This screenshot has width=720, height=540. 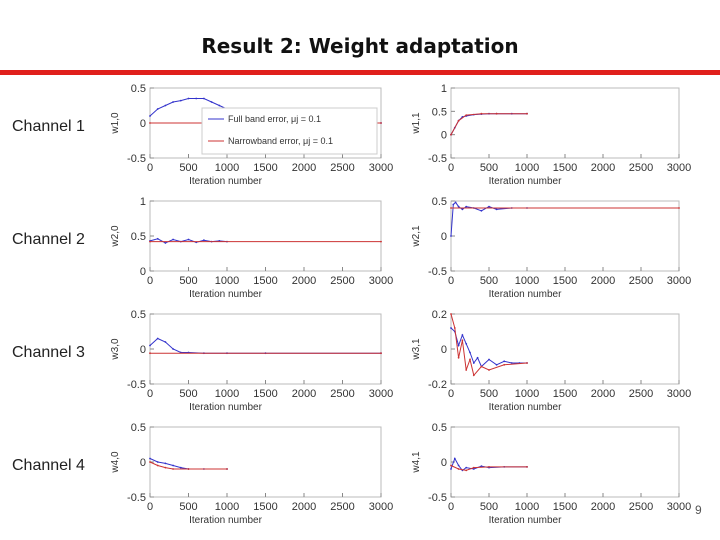 What do you see at coordinates (444, 89) in the screenshot?
I see `y-tick-label: 1` at bounding box center [444, 89].